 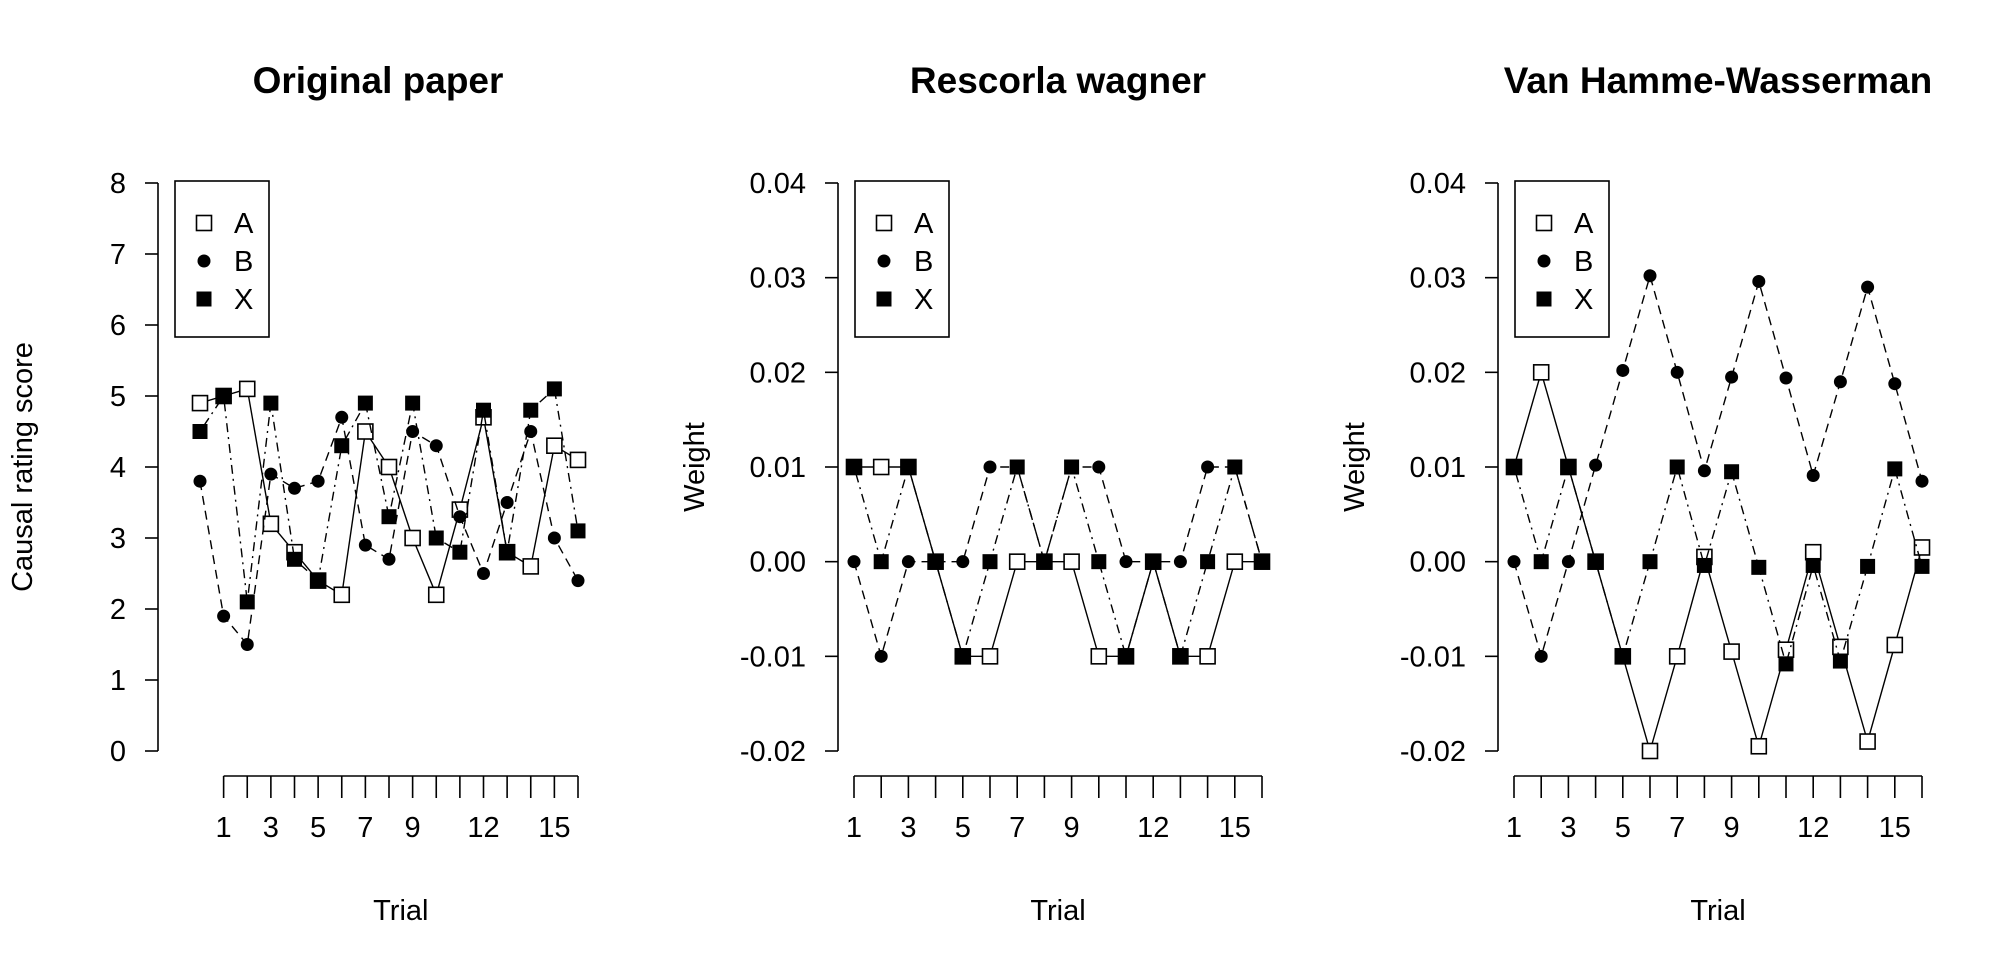 I want to click on y-tick-label: 4, so click(x=118, y=468).